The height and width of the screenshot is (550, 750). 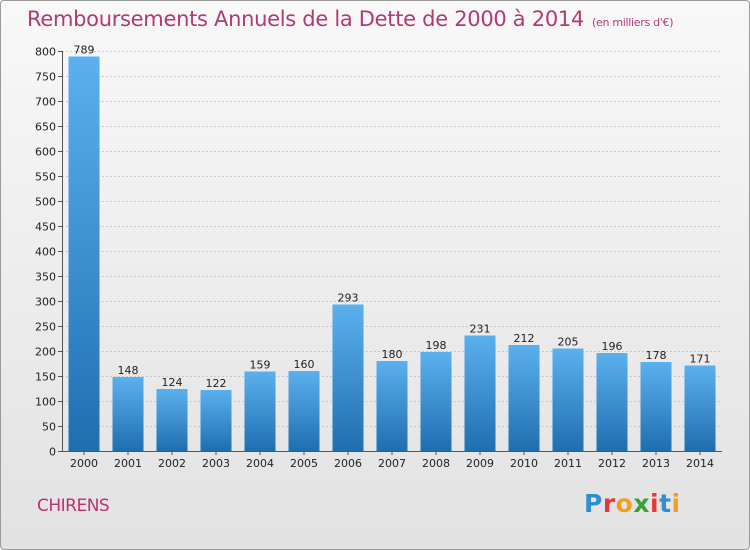 I want to click on chart-subtitle: (en milliers d'€), so click(x=633, y=22).